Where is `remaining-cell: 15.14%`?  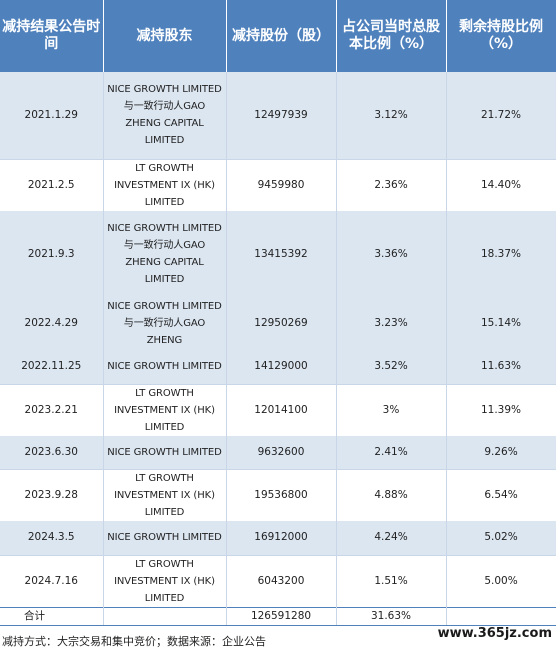 remaining-cell: 15.14% is located at coordinates (501, 323).